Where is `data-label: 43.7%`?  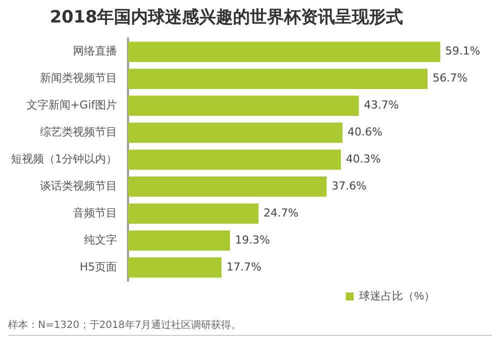 data-label: 43.7% is located at coordinates (381, 105).